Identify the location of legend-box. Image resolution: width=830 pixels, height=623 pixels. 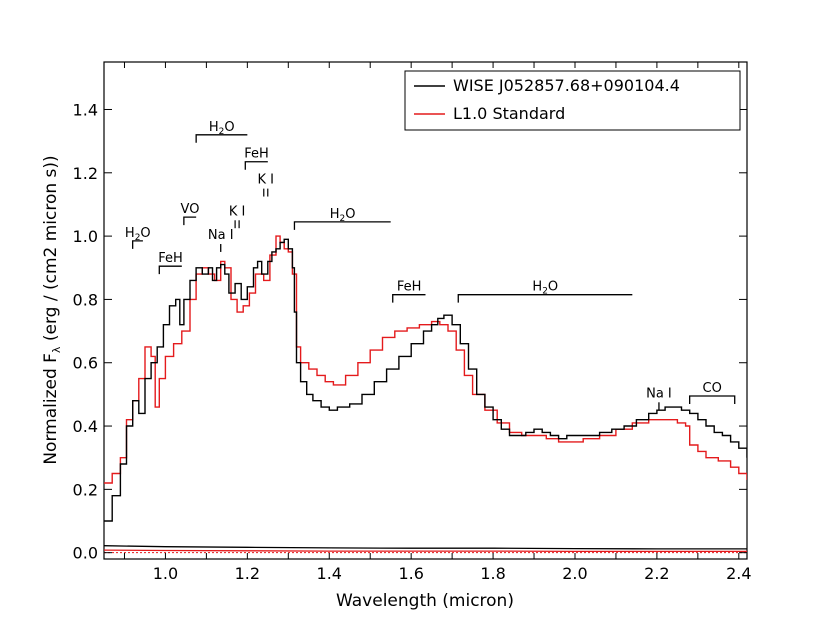
(572, 100).